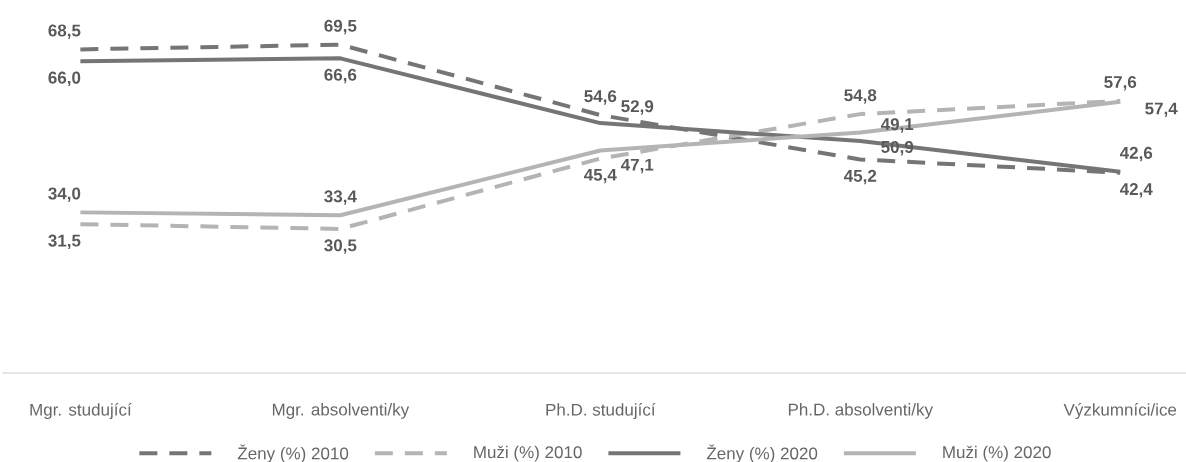 This screenshot has height=462, width=1186. What do you see at coordinates (637, 107) in the screenshot?
I see `data-label: 52,9` at bounding box center [637, 107].